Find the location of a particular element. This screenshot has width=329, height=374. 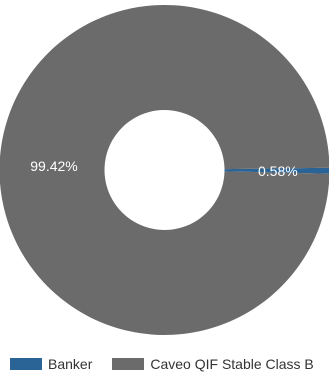

slice-label-banker: 0.58% is located at coordinates (278, 171).